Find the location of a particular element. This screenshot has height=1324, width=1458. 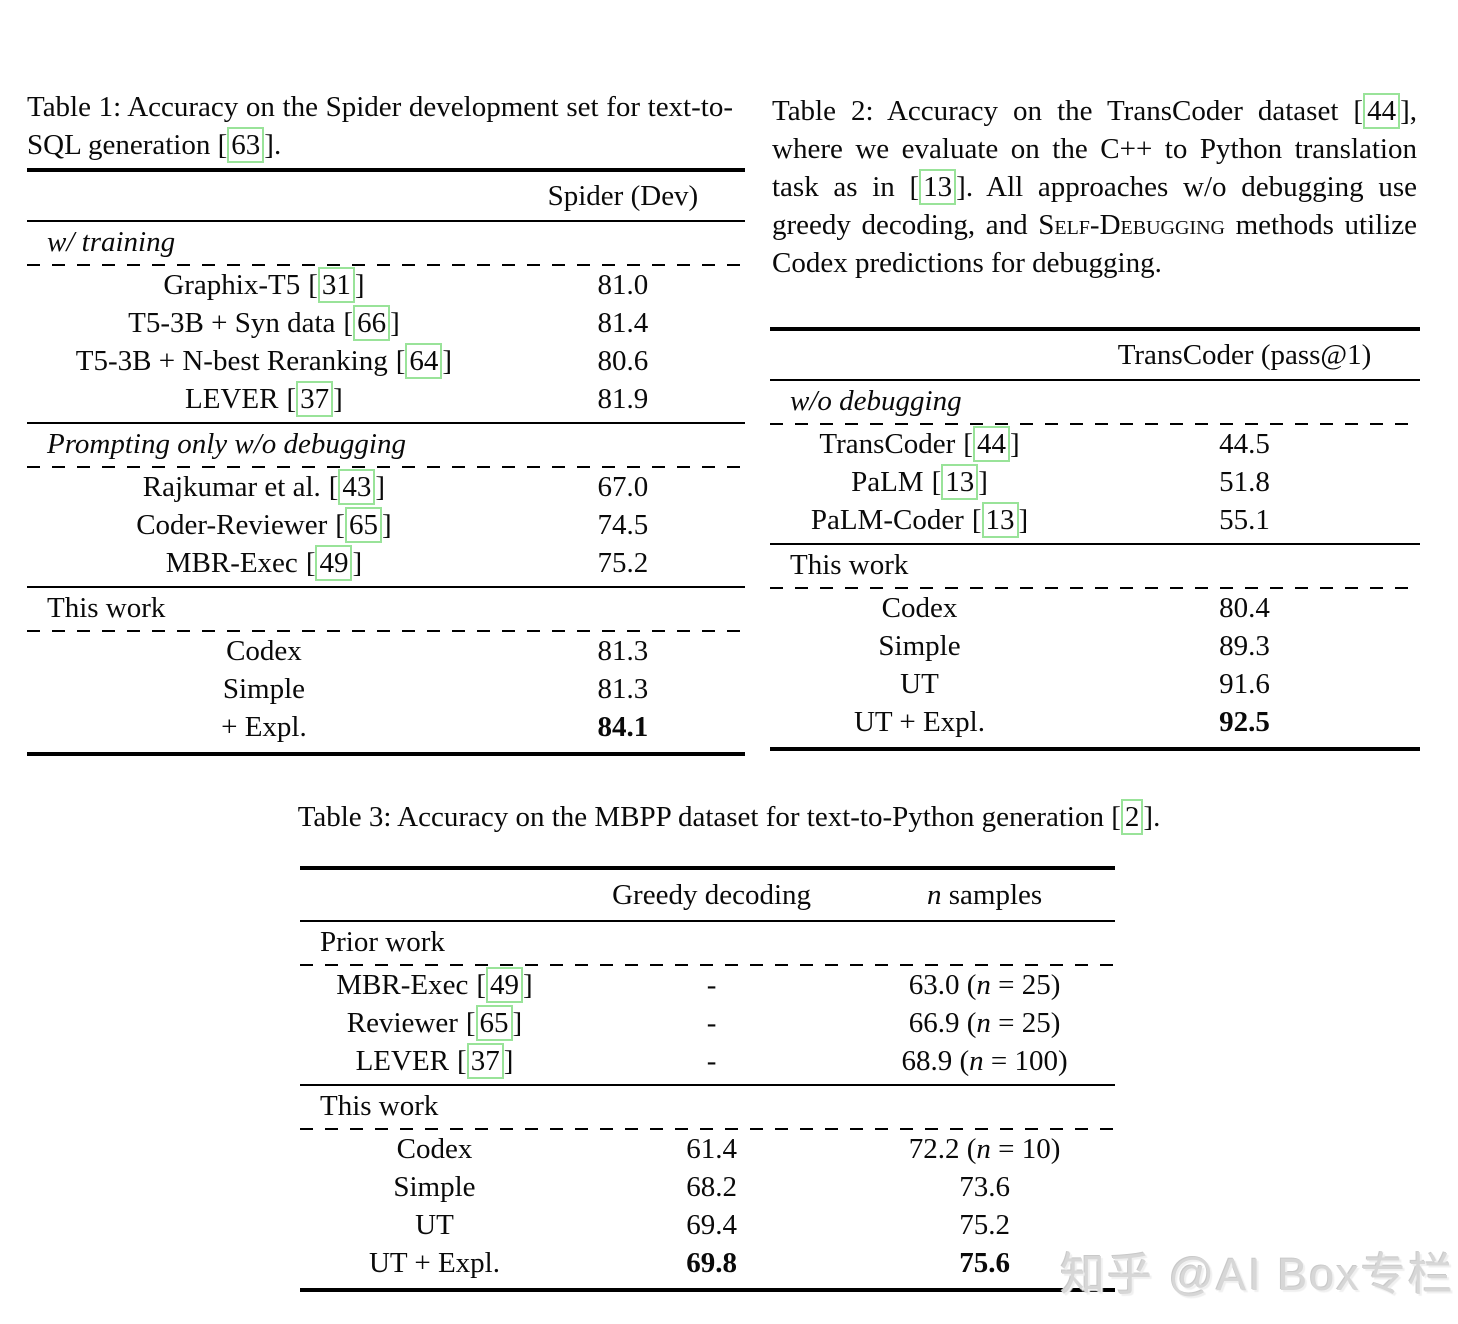

value-cell: 91.6 is located at coordinates (1244, 684).